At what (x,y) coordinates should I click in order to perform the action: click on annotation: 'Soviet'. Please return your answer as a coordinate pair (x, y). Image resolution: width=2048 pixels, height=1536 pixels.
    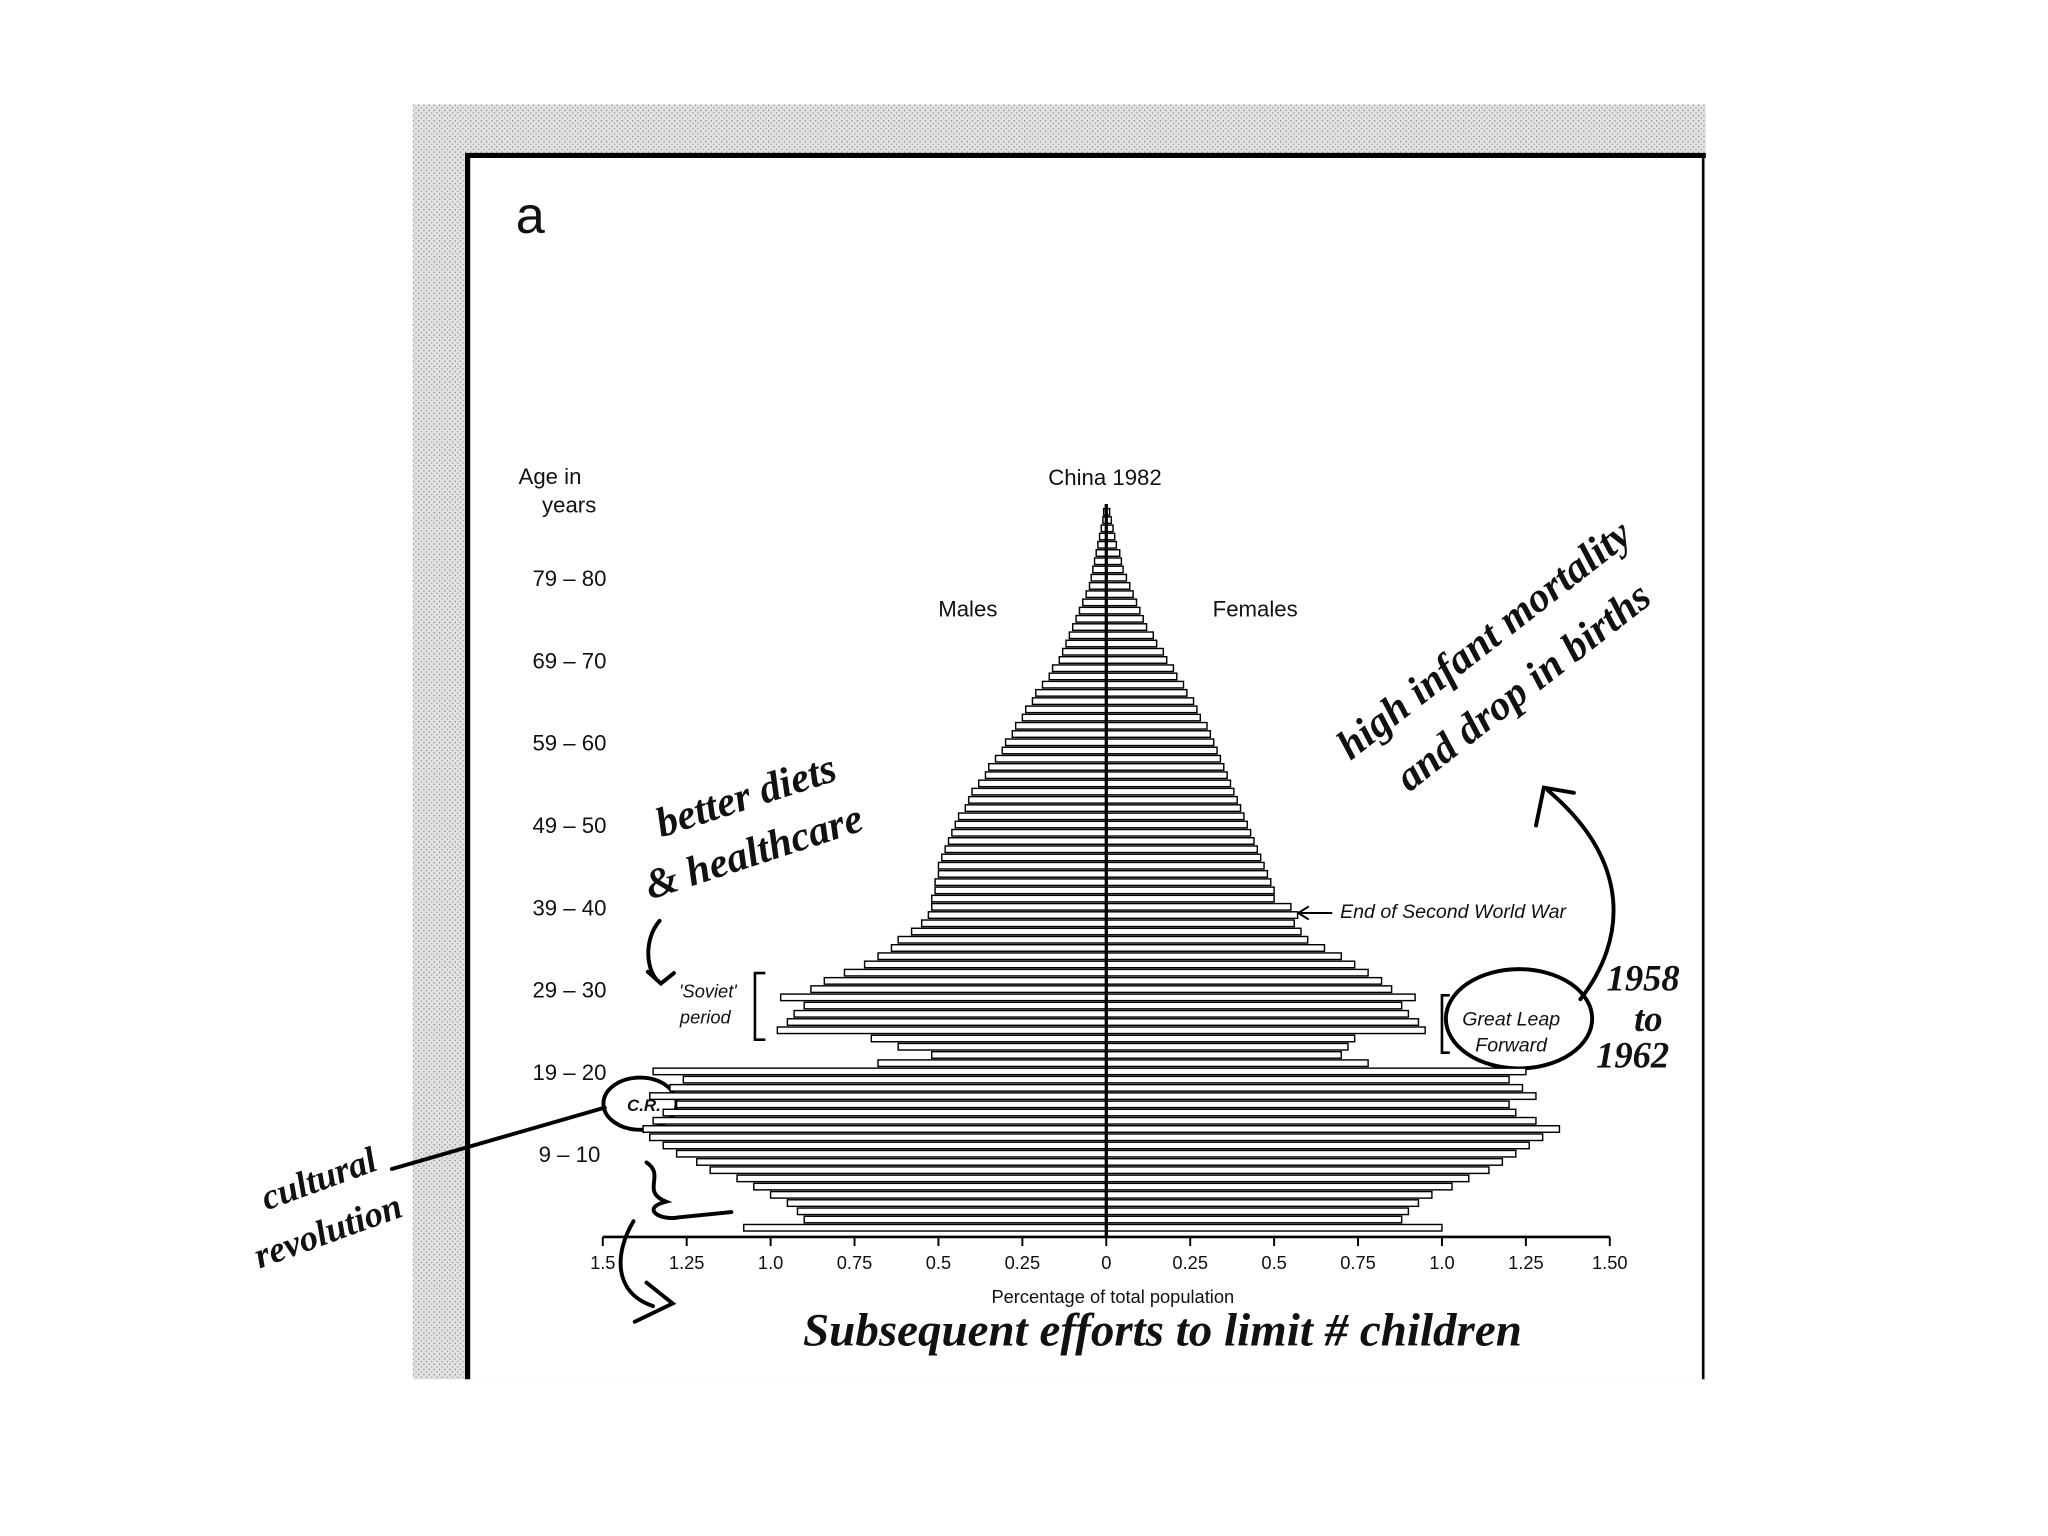
    Looking at the image, I should click on (708, 990).